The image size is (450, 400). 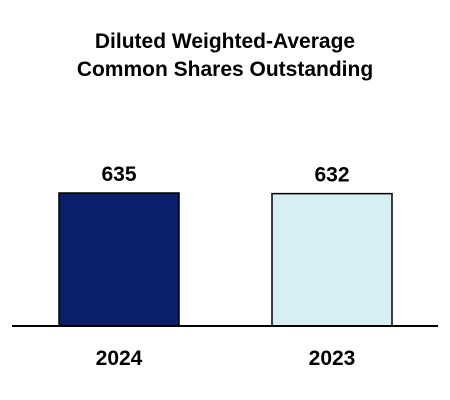 I want to click on bar-2024, so click(x=119, y=259).